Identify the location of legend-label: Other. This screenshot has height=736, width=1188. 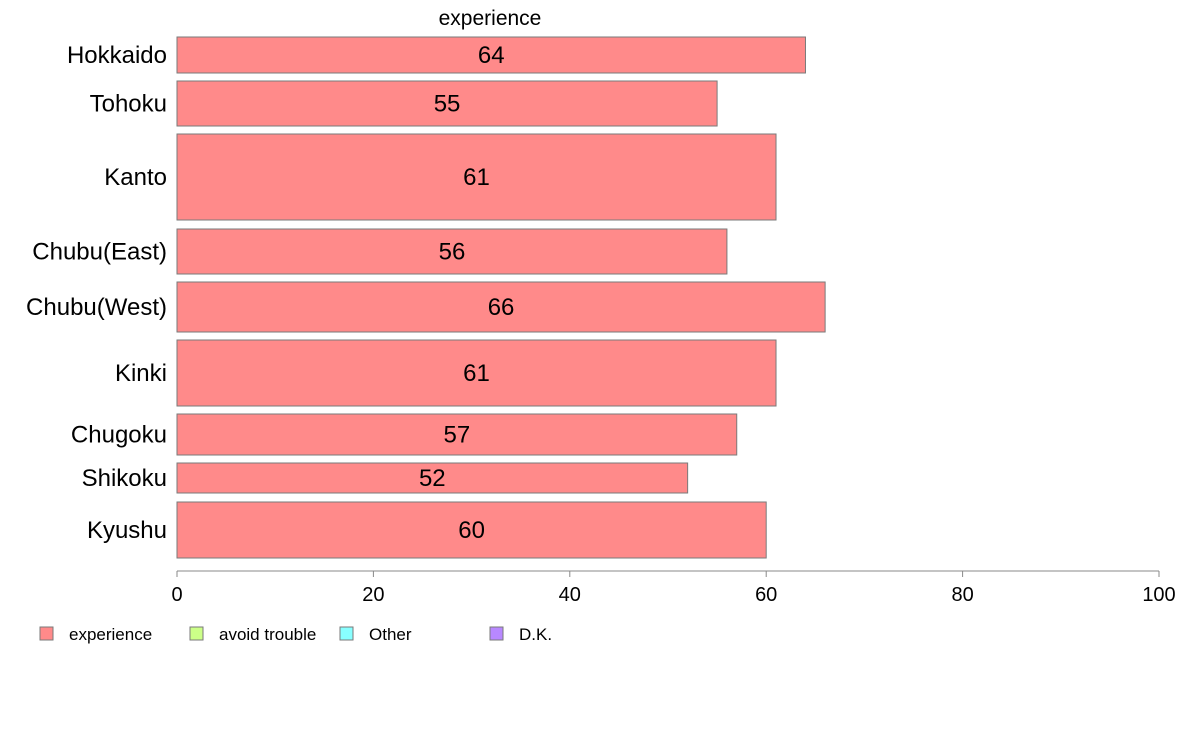
(390, 634).